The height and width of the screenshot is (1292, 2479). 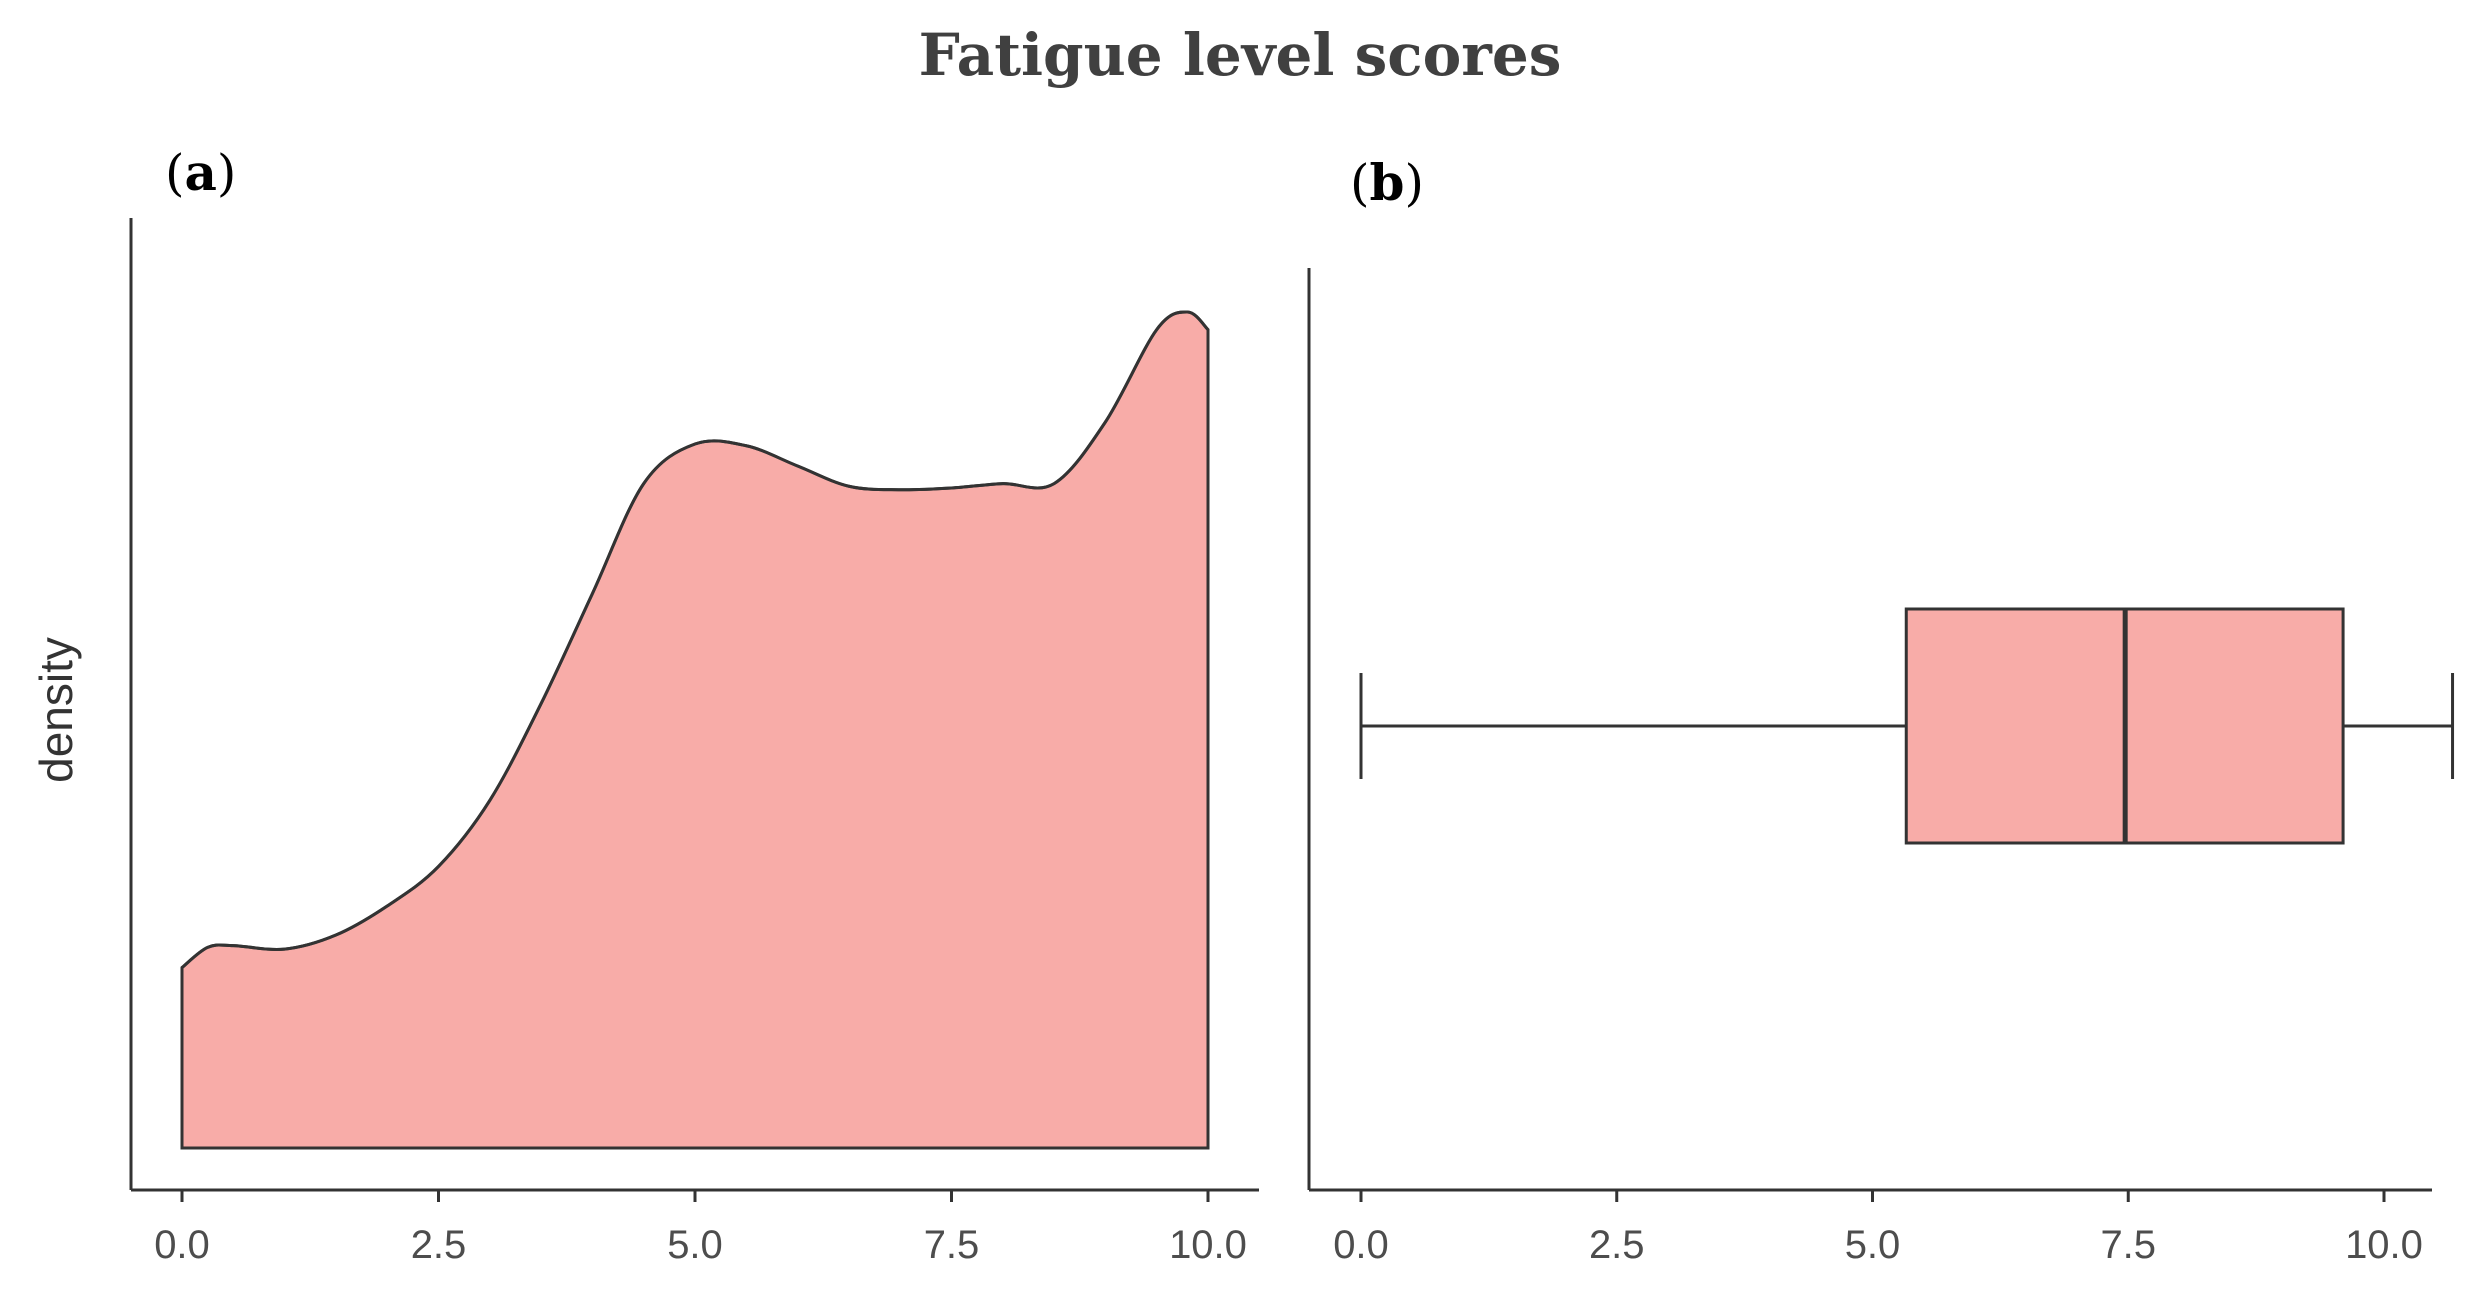 What do you see at coordinates (1907, 726) in the screenshot?
I see `boxplot` at bounding box center [1907, 726].